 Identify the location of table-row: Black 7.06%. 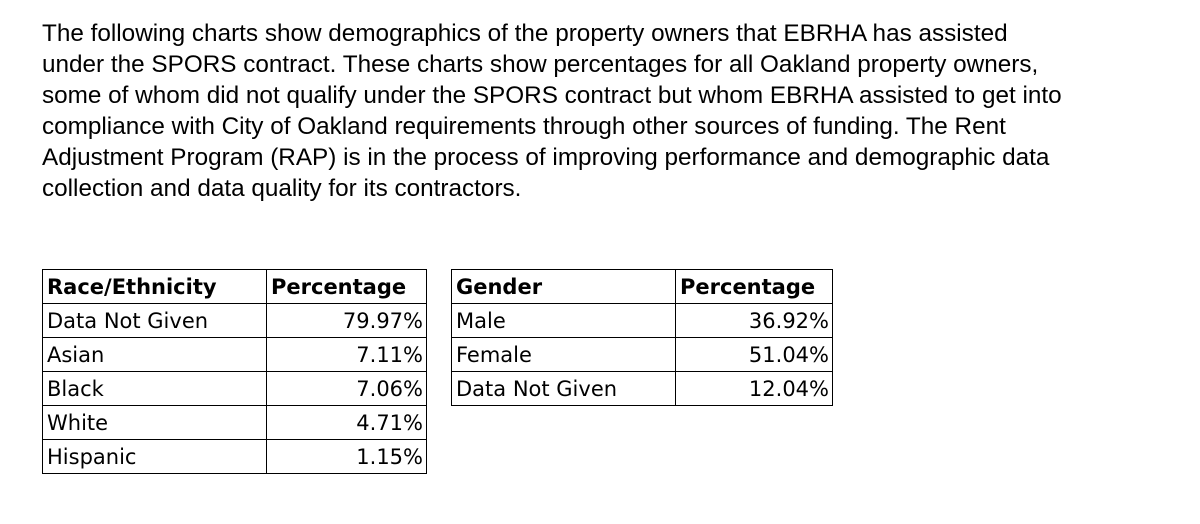
(234, 388).